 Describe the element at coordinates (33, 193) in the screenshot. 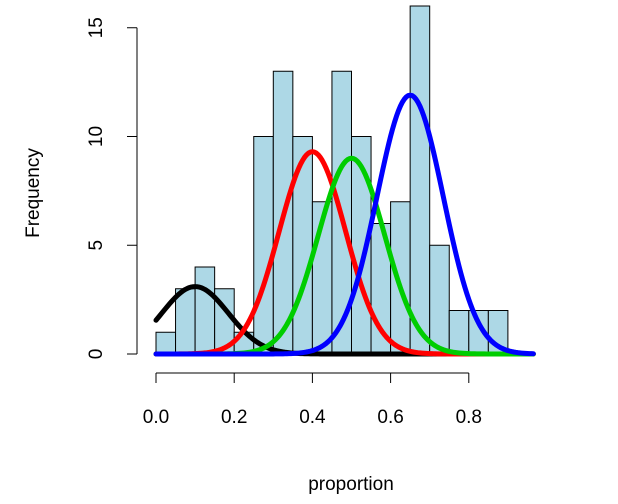

I see `y-axis-title: Frequency` at that location.